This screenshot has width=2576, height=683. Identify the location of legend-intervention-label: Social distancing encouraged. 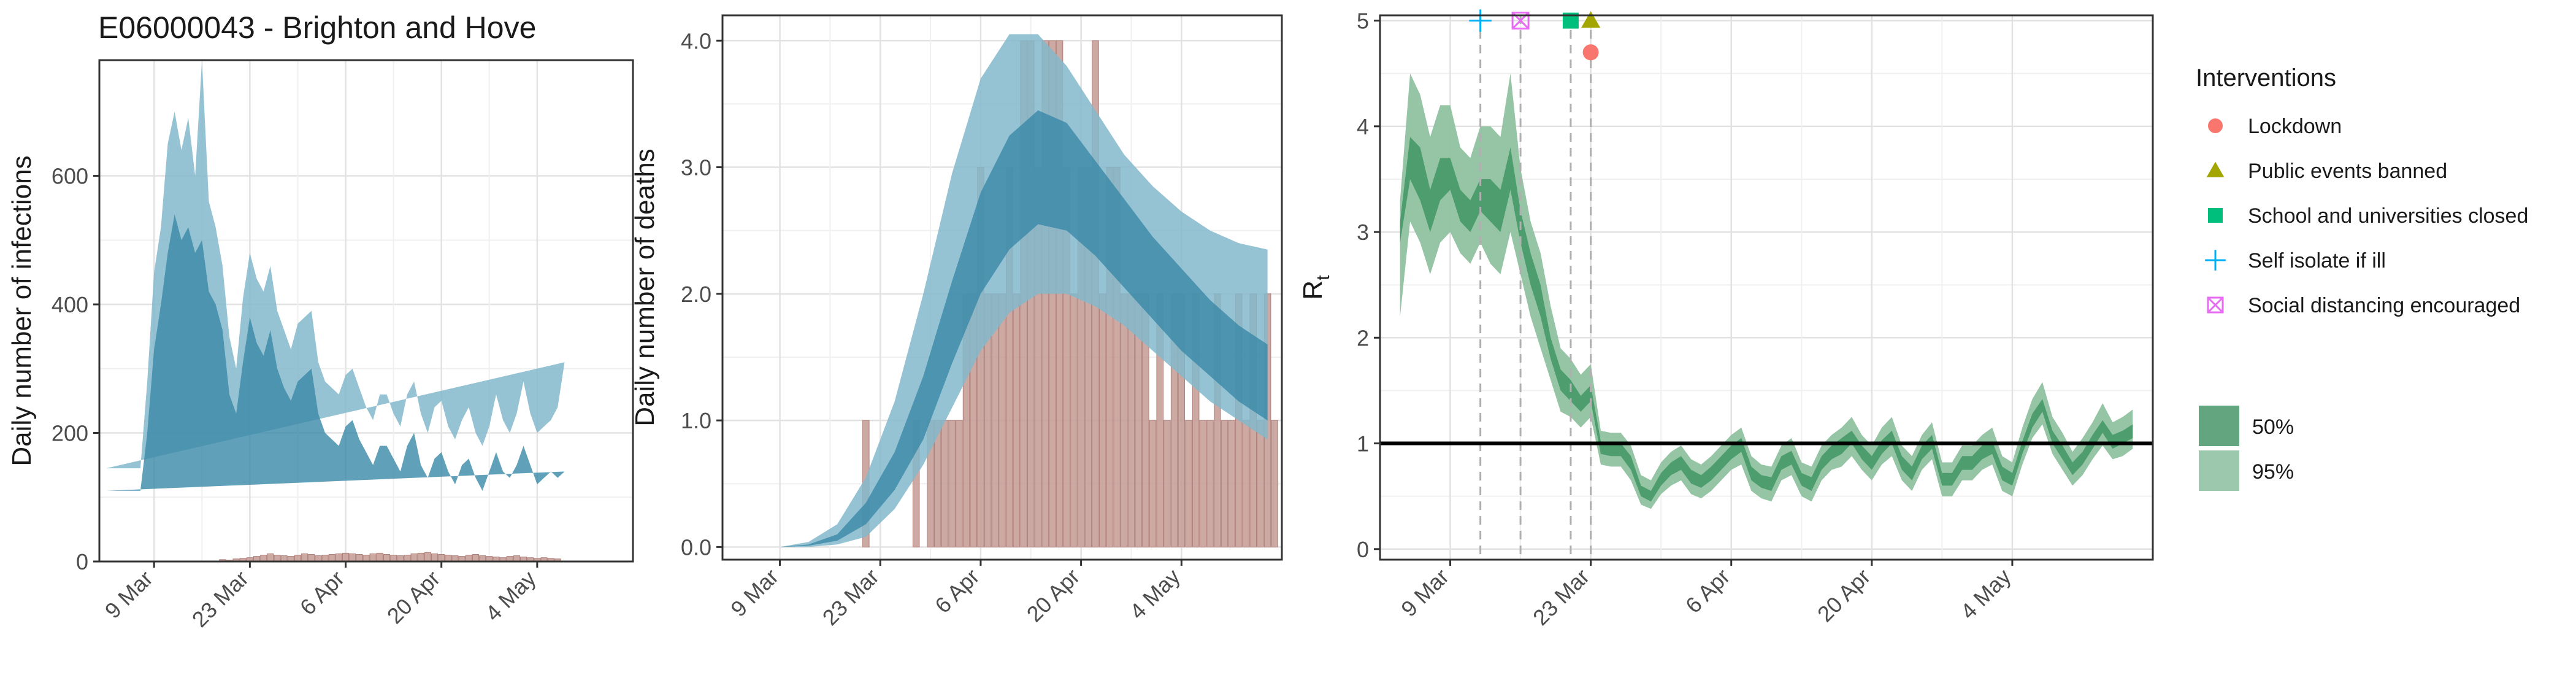
(2384, 305).